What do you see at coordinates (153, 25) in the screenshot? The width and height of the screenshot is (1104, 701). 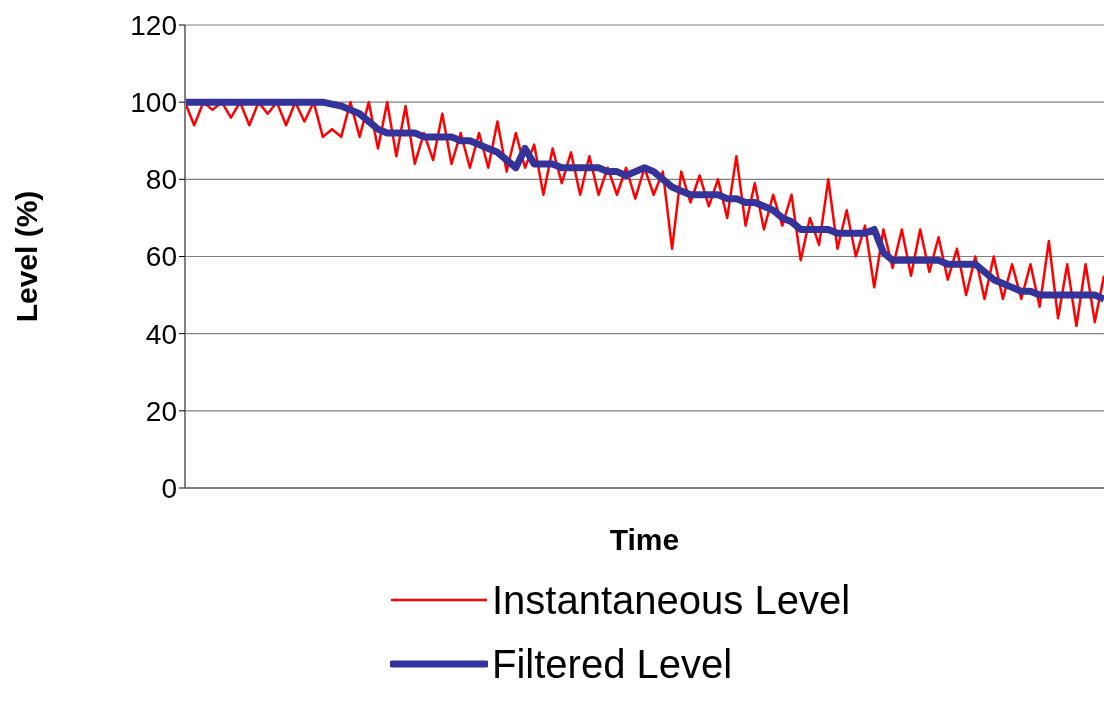 I see `y-tick-label: 120` at bounding box center [153, 25].